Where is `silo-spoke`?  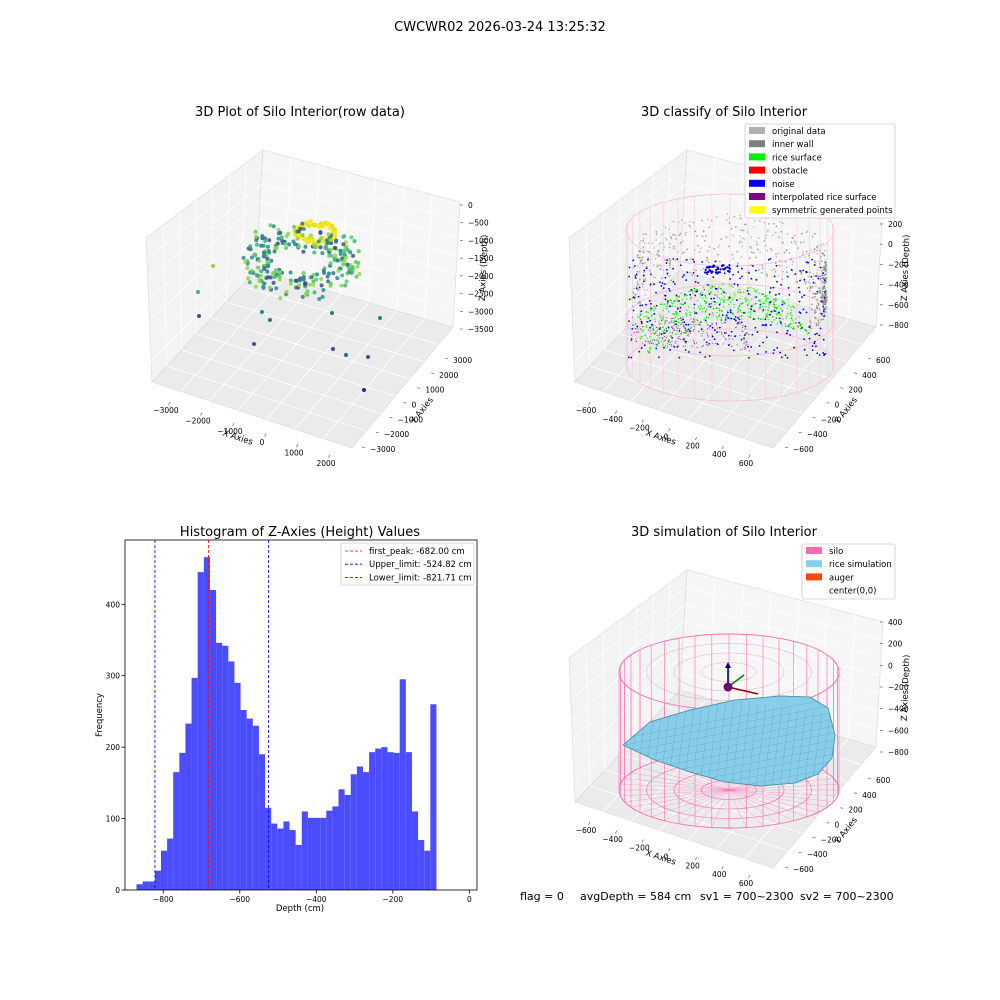
silo-spoke is located at coordinates (684, 801).